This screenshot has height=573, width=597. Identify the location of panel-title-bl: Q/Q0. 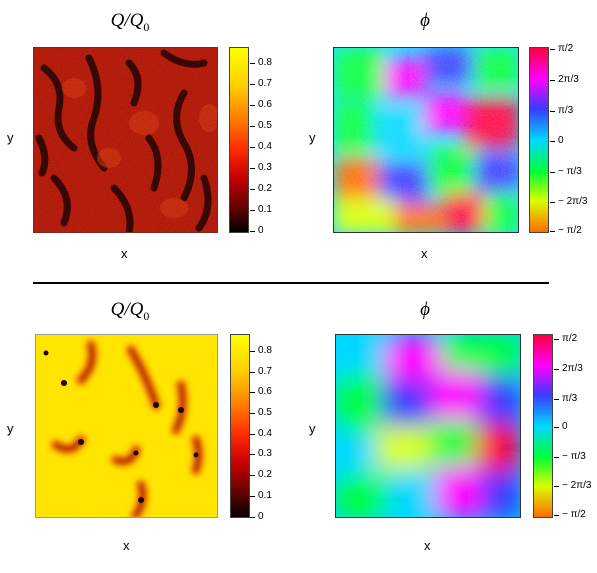
(130, 311).